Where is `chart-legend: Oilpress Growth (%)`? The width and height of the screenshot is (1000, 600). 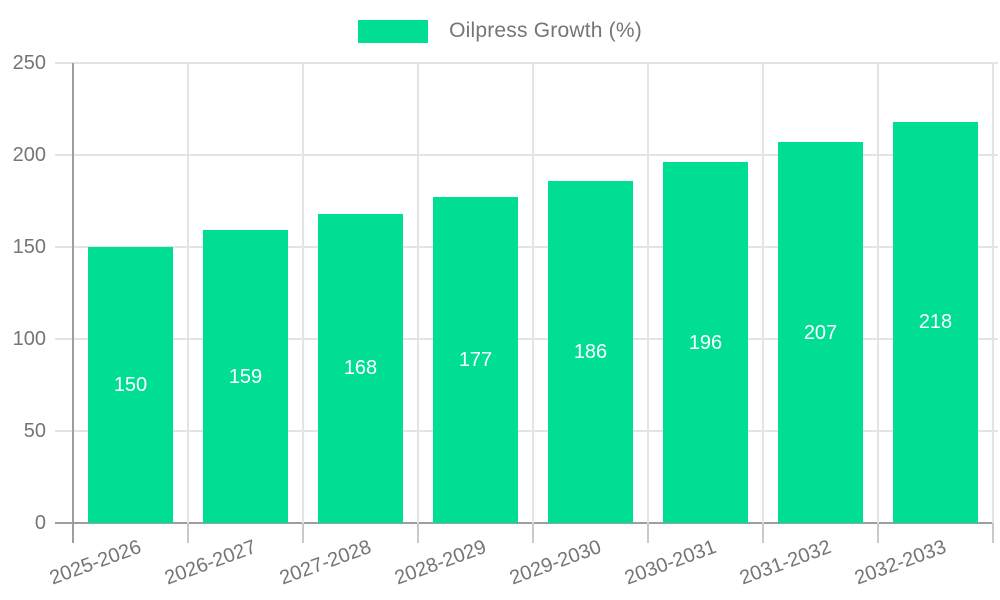
chart-legend: Oilpress Growth (%) is located at coordinates (500, 31).